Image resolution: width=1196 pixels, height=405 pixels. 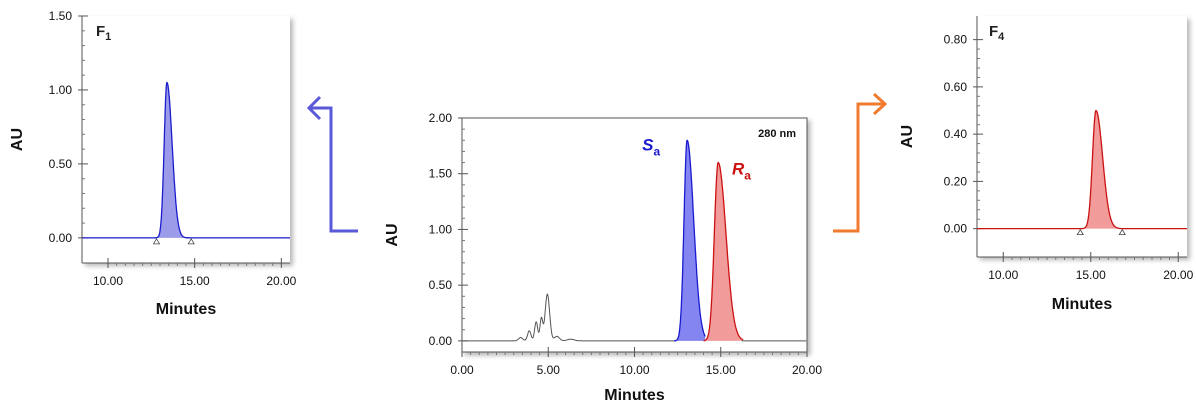 I want to click on trace-line-gray, so click(x=569, y=317).